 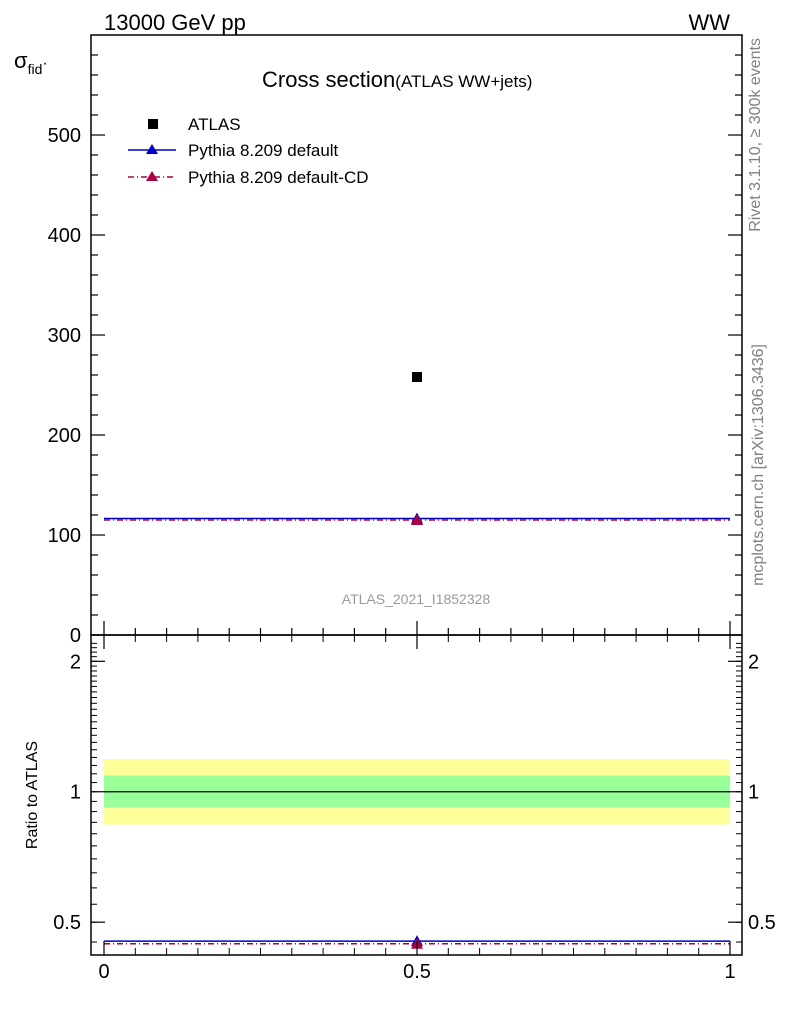 What do you see at coordinates (417, 519) in the screenshot?
I see `data-point-triangle` at bounding box center [417, 519].